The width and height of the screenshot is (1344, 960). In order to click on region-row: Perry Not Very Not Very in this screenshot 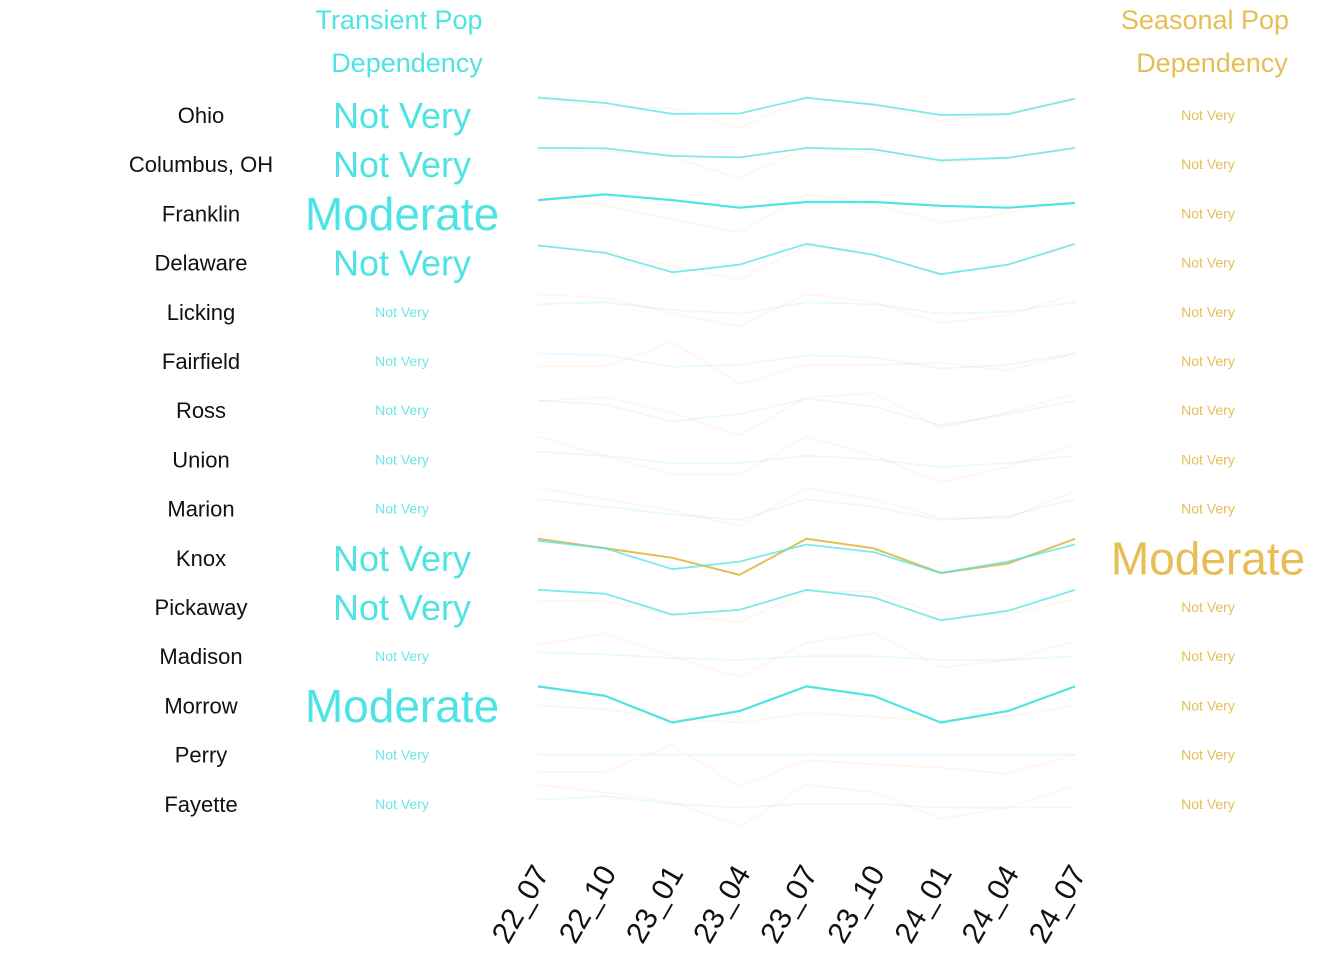, I will do `click(705, 755)`.